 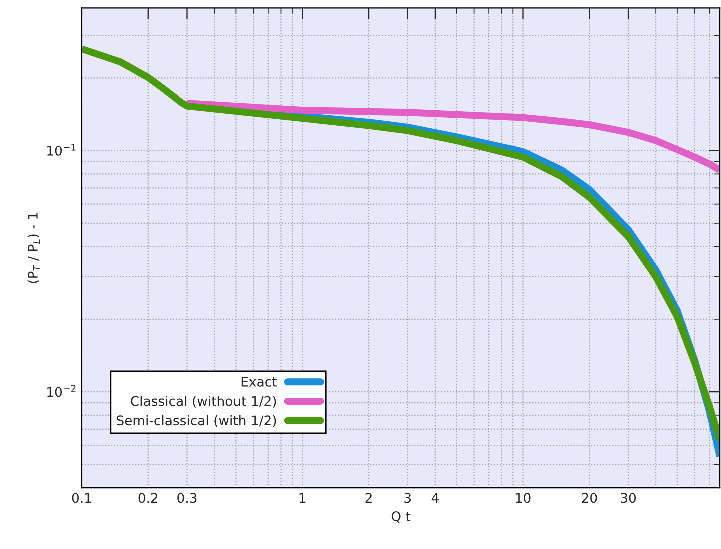 What do you see at coordinates (148, 498) in the screenshot?
I see `x-tick-label: 0.2` at bounding box center [148, 498].